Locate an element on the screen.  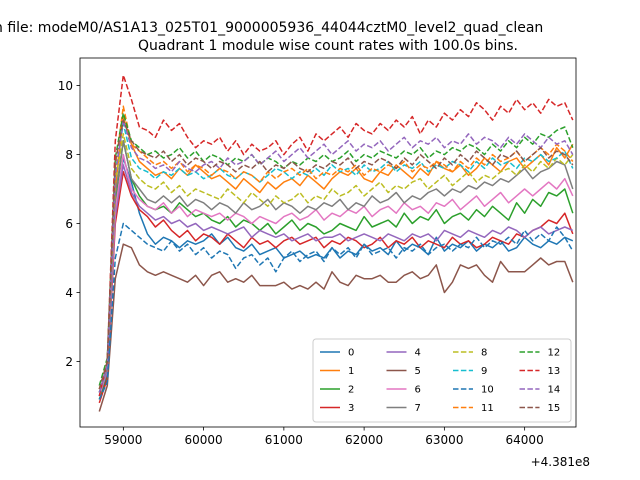
y-tick-label: 2 is located at coordinates (69, 362).